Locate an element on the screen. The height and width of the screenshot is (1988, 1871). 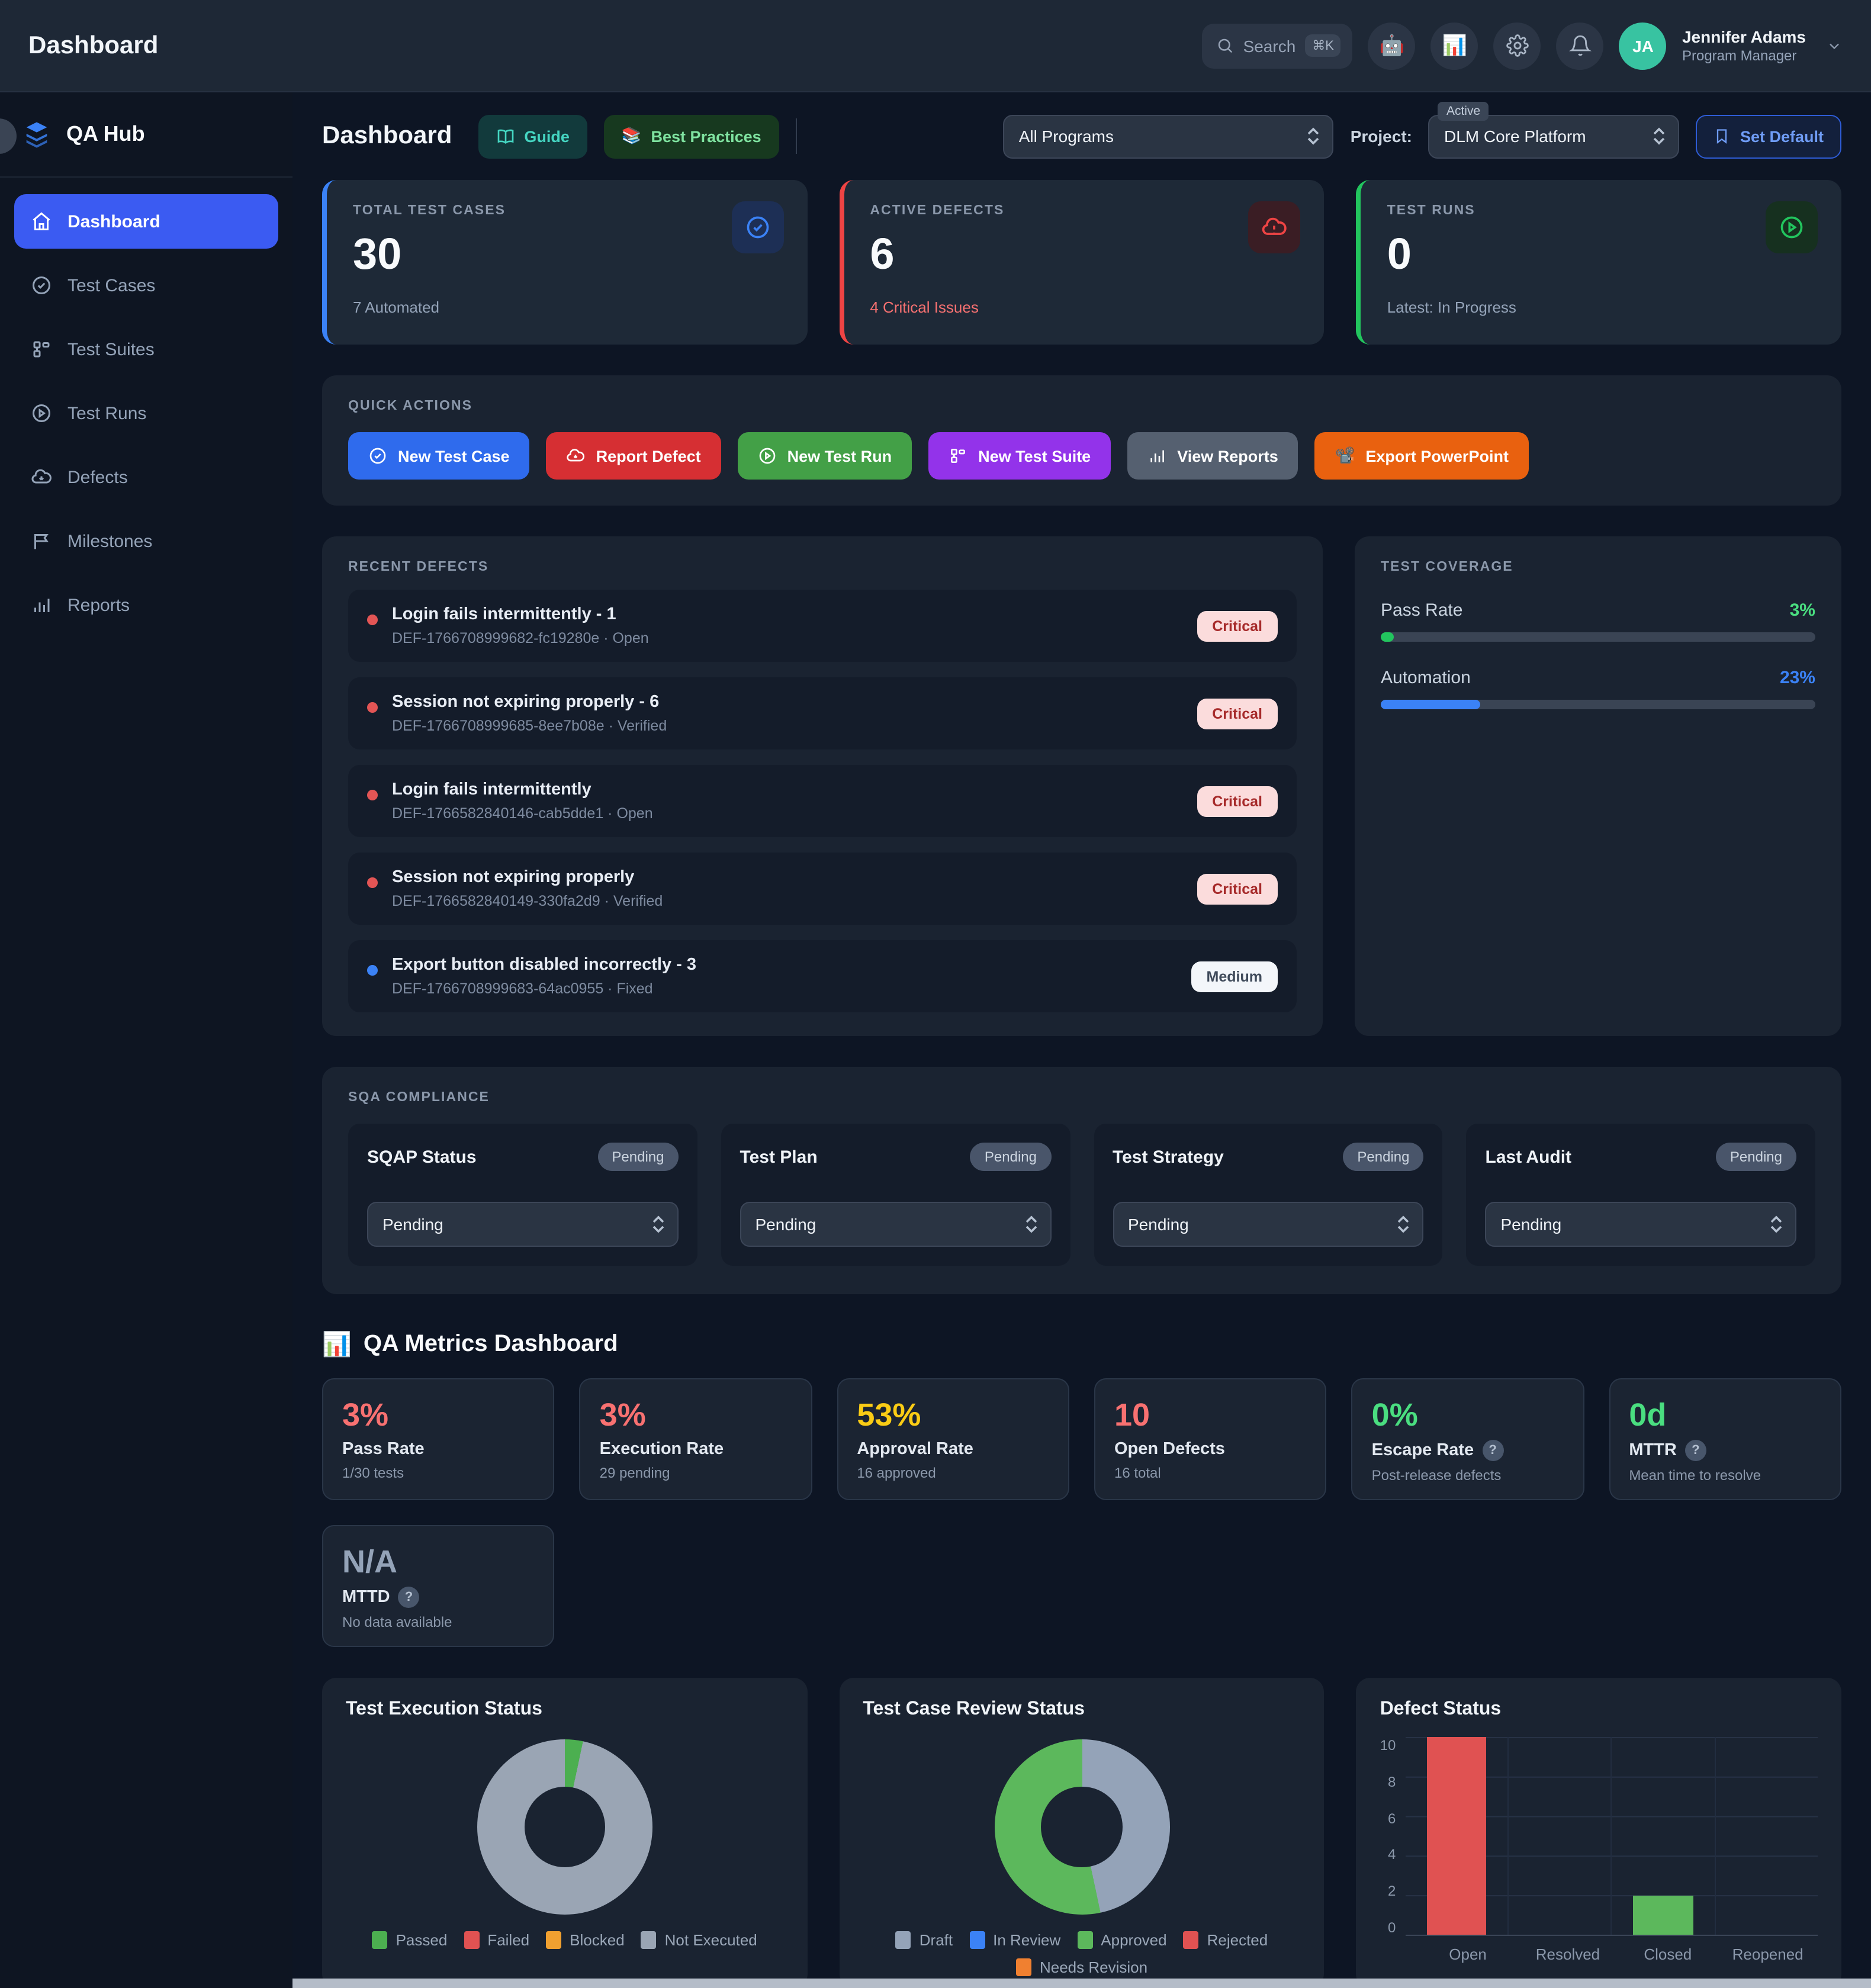
gear-icon is located at coordinates (1517, 45).